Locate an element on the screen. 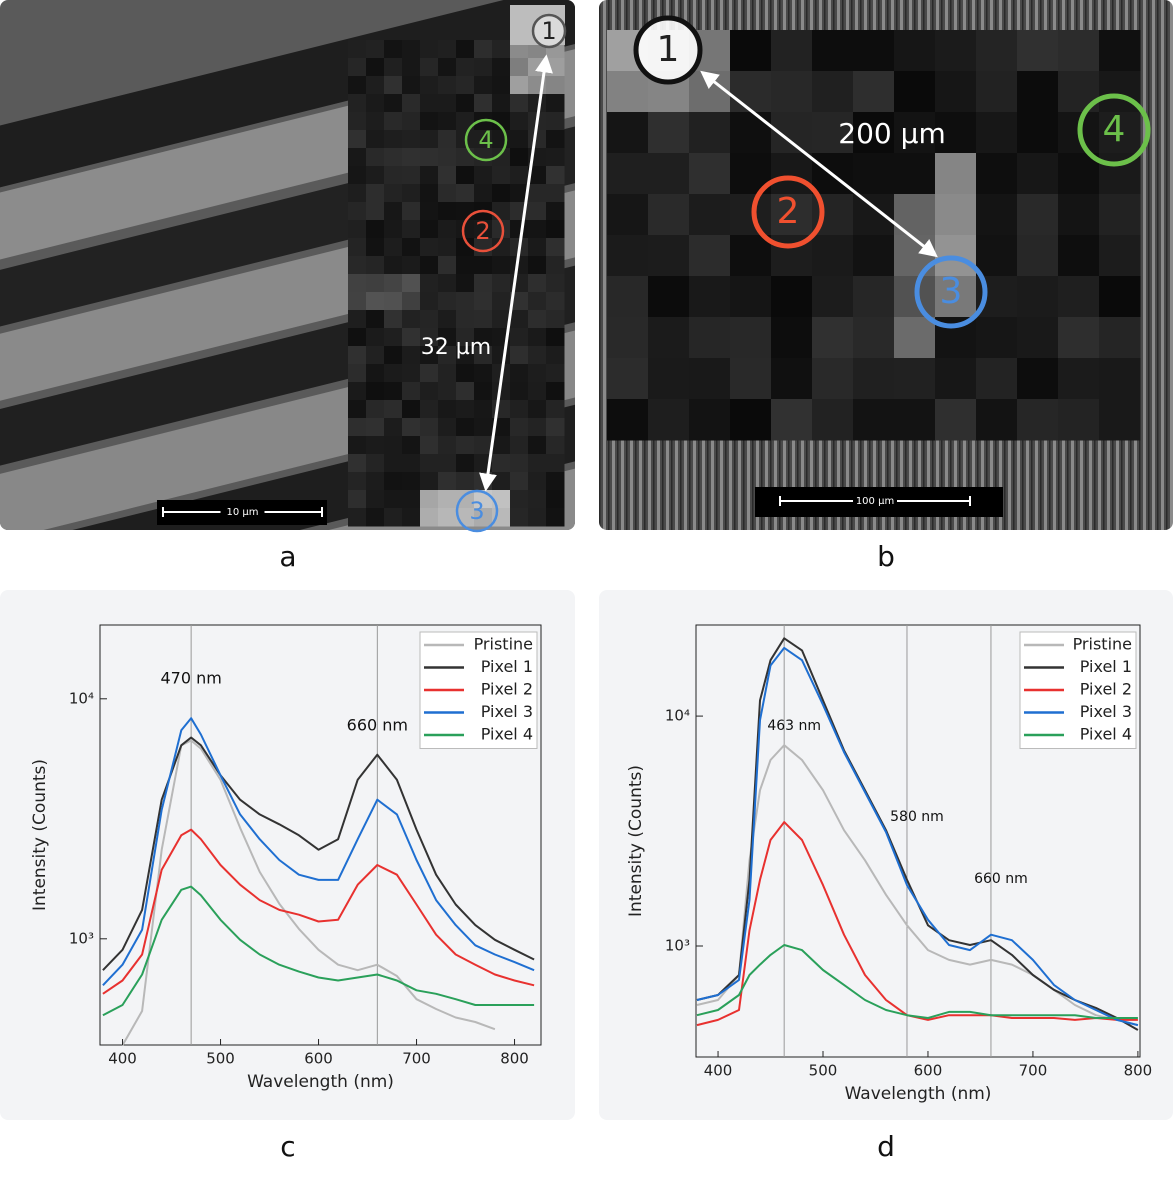  distance-arrow is located at coordinates (819, 164).